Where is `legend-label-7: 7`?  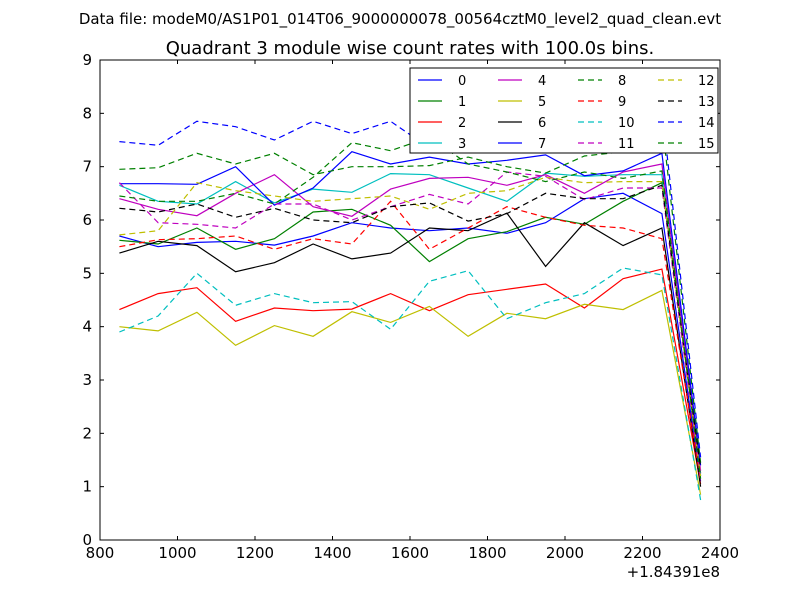 legend-label-7: 7 is located at coordinates (542, 144).